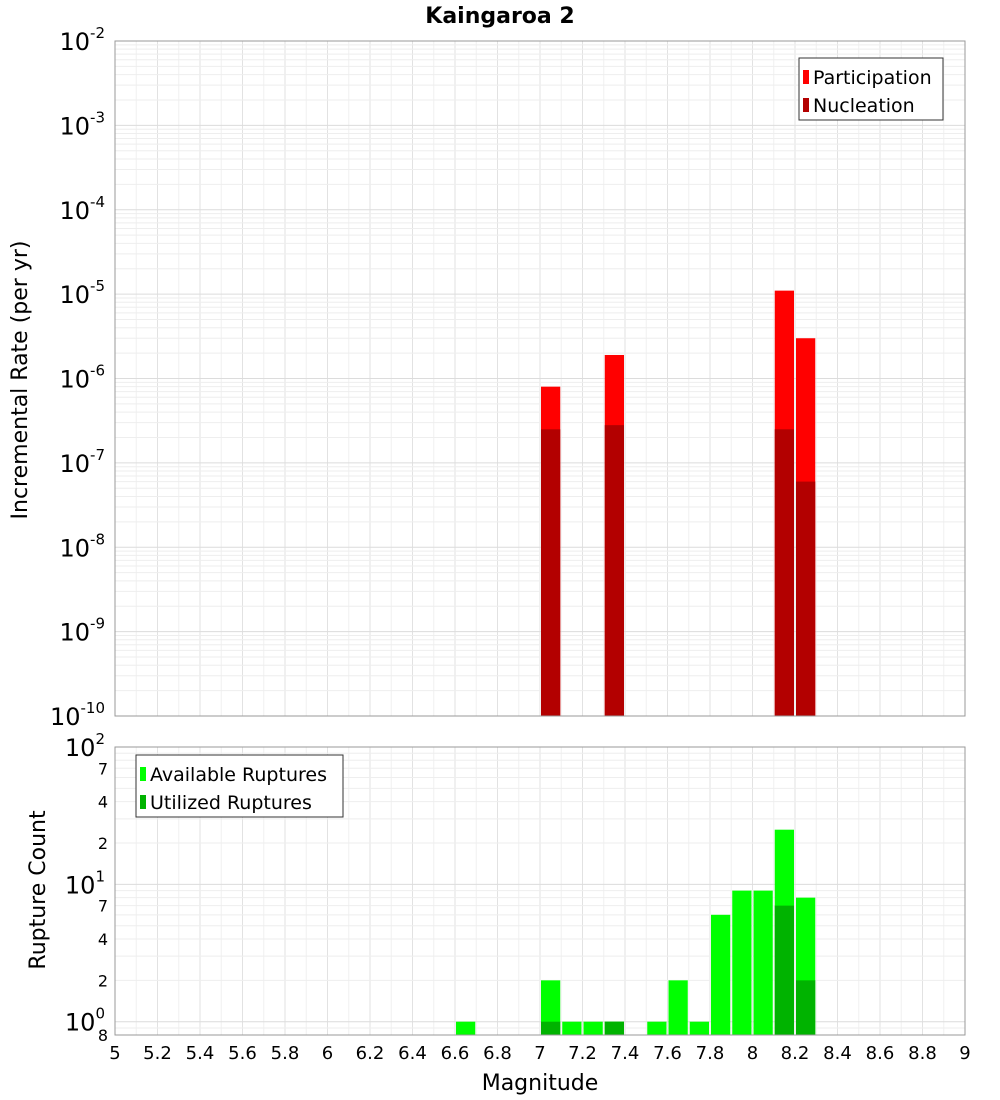 This screenshot has width=1000, height=1100. What do you see at coordinates (82, 124) in the screenshot?
I see `top-y-tick-label: 10⁻³` at bounding box center [82, 124].